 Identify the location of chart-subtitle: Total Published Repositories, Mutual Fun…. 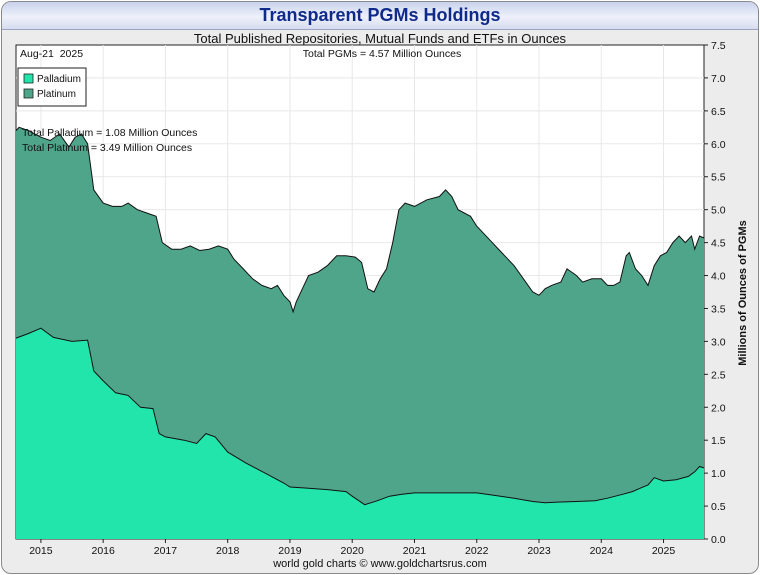
(380, 38).